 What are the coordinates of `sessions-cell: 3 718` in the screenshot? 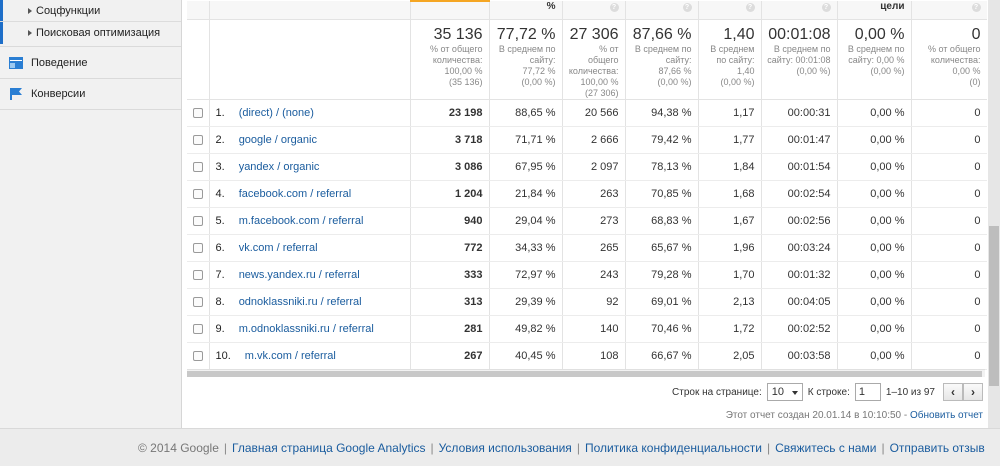 It's located at (450, 140).